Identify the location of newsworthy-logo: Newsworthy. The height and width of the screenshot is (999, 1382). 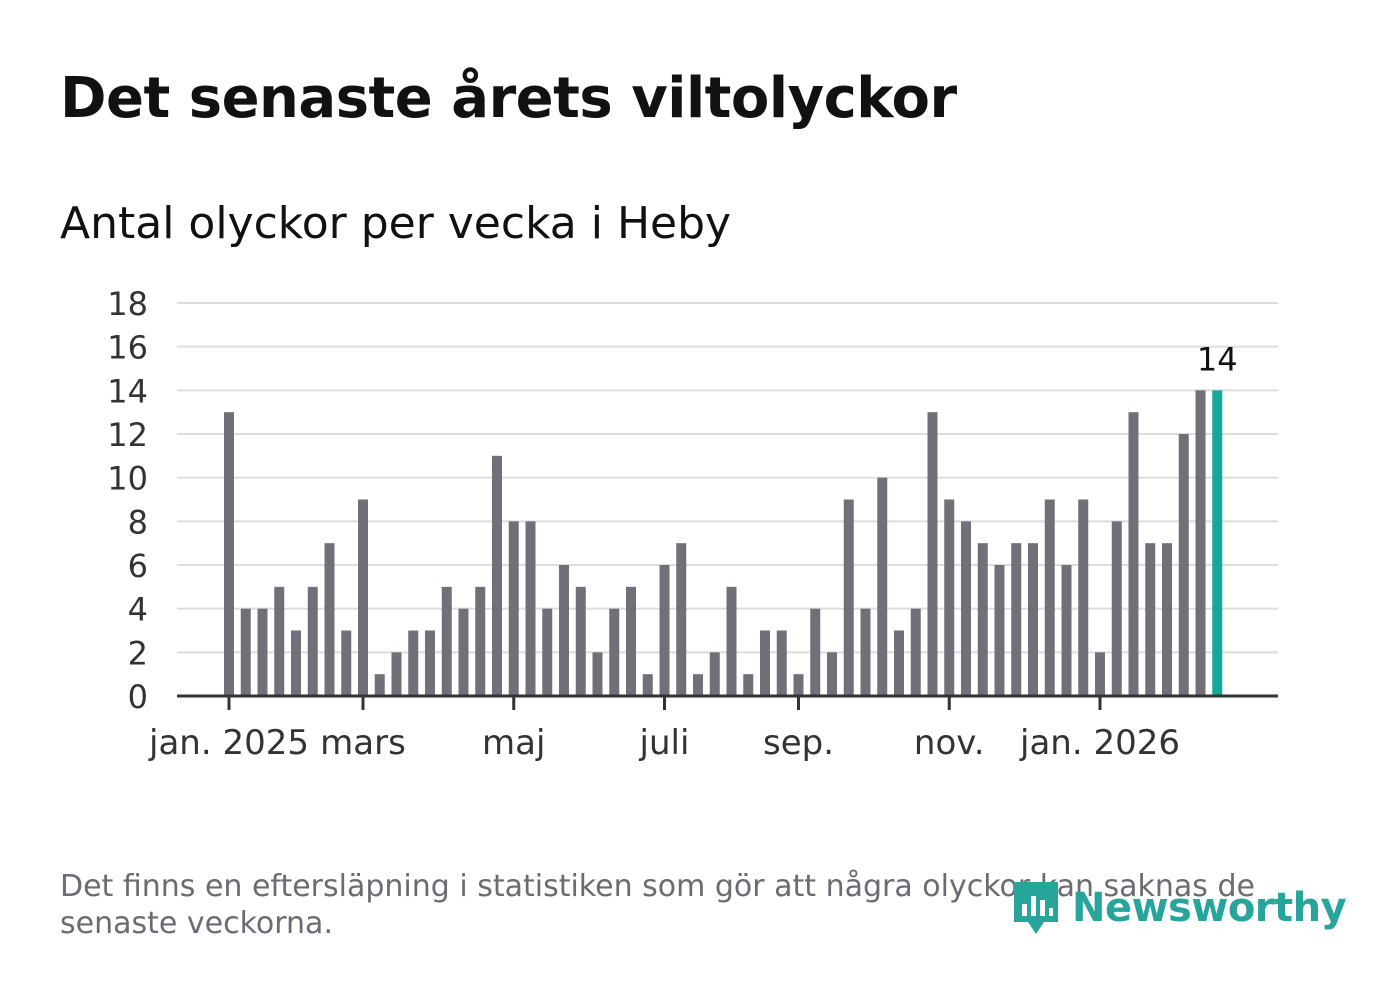
(1178, 908).